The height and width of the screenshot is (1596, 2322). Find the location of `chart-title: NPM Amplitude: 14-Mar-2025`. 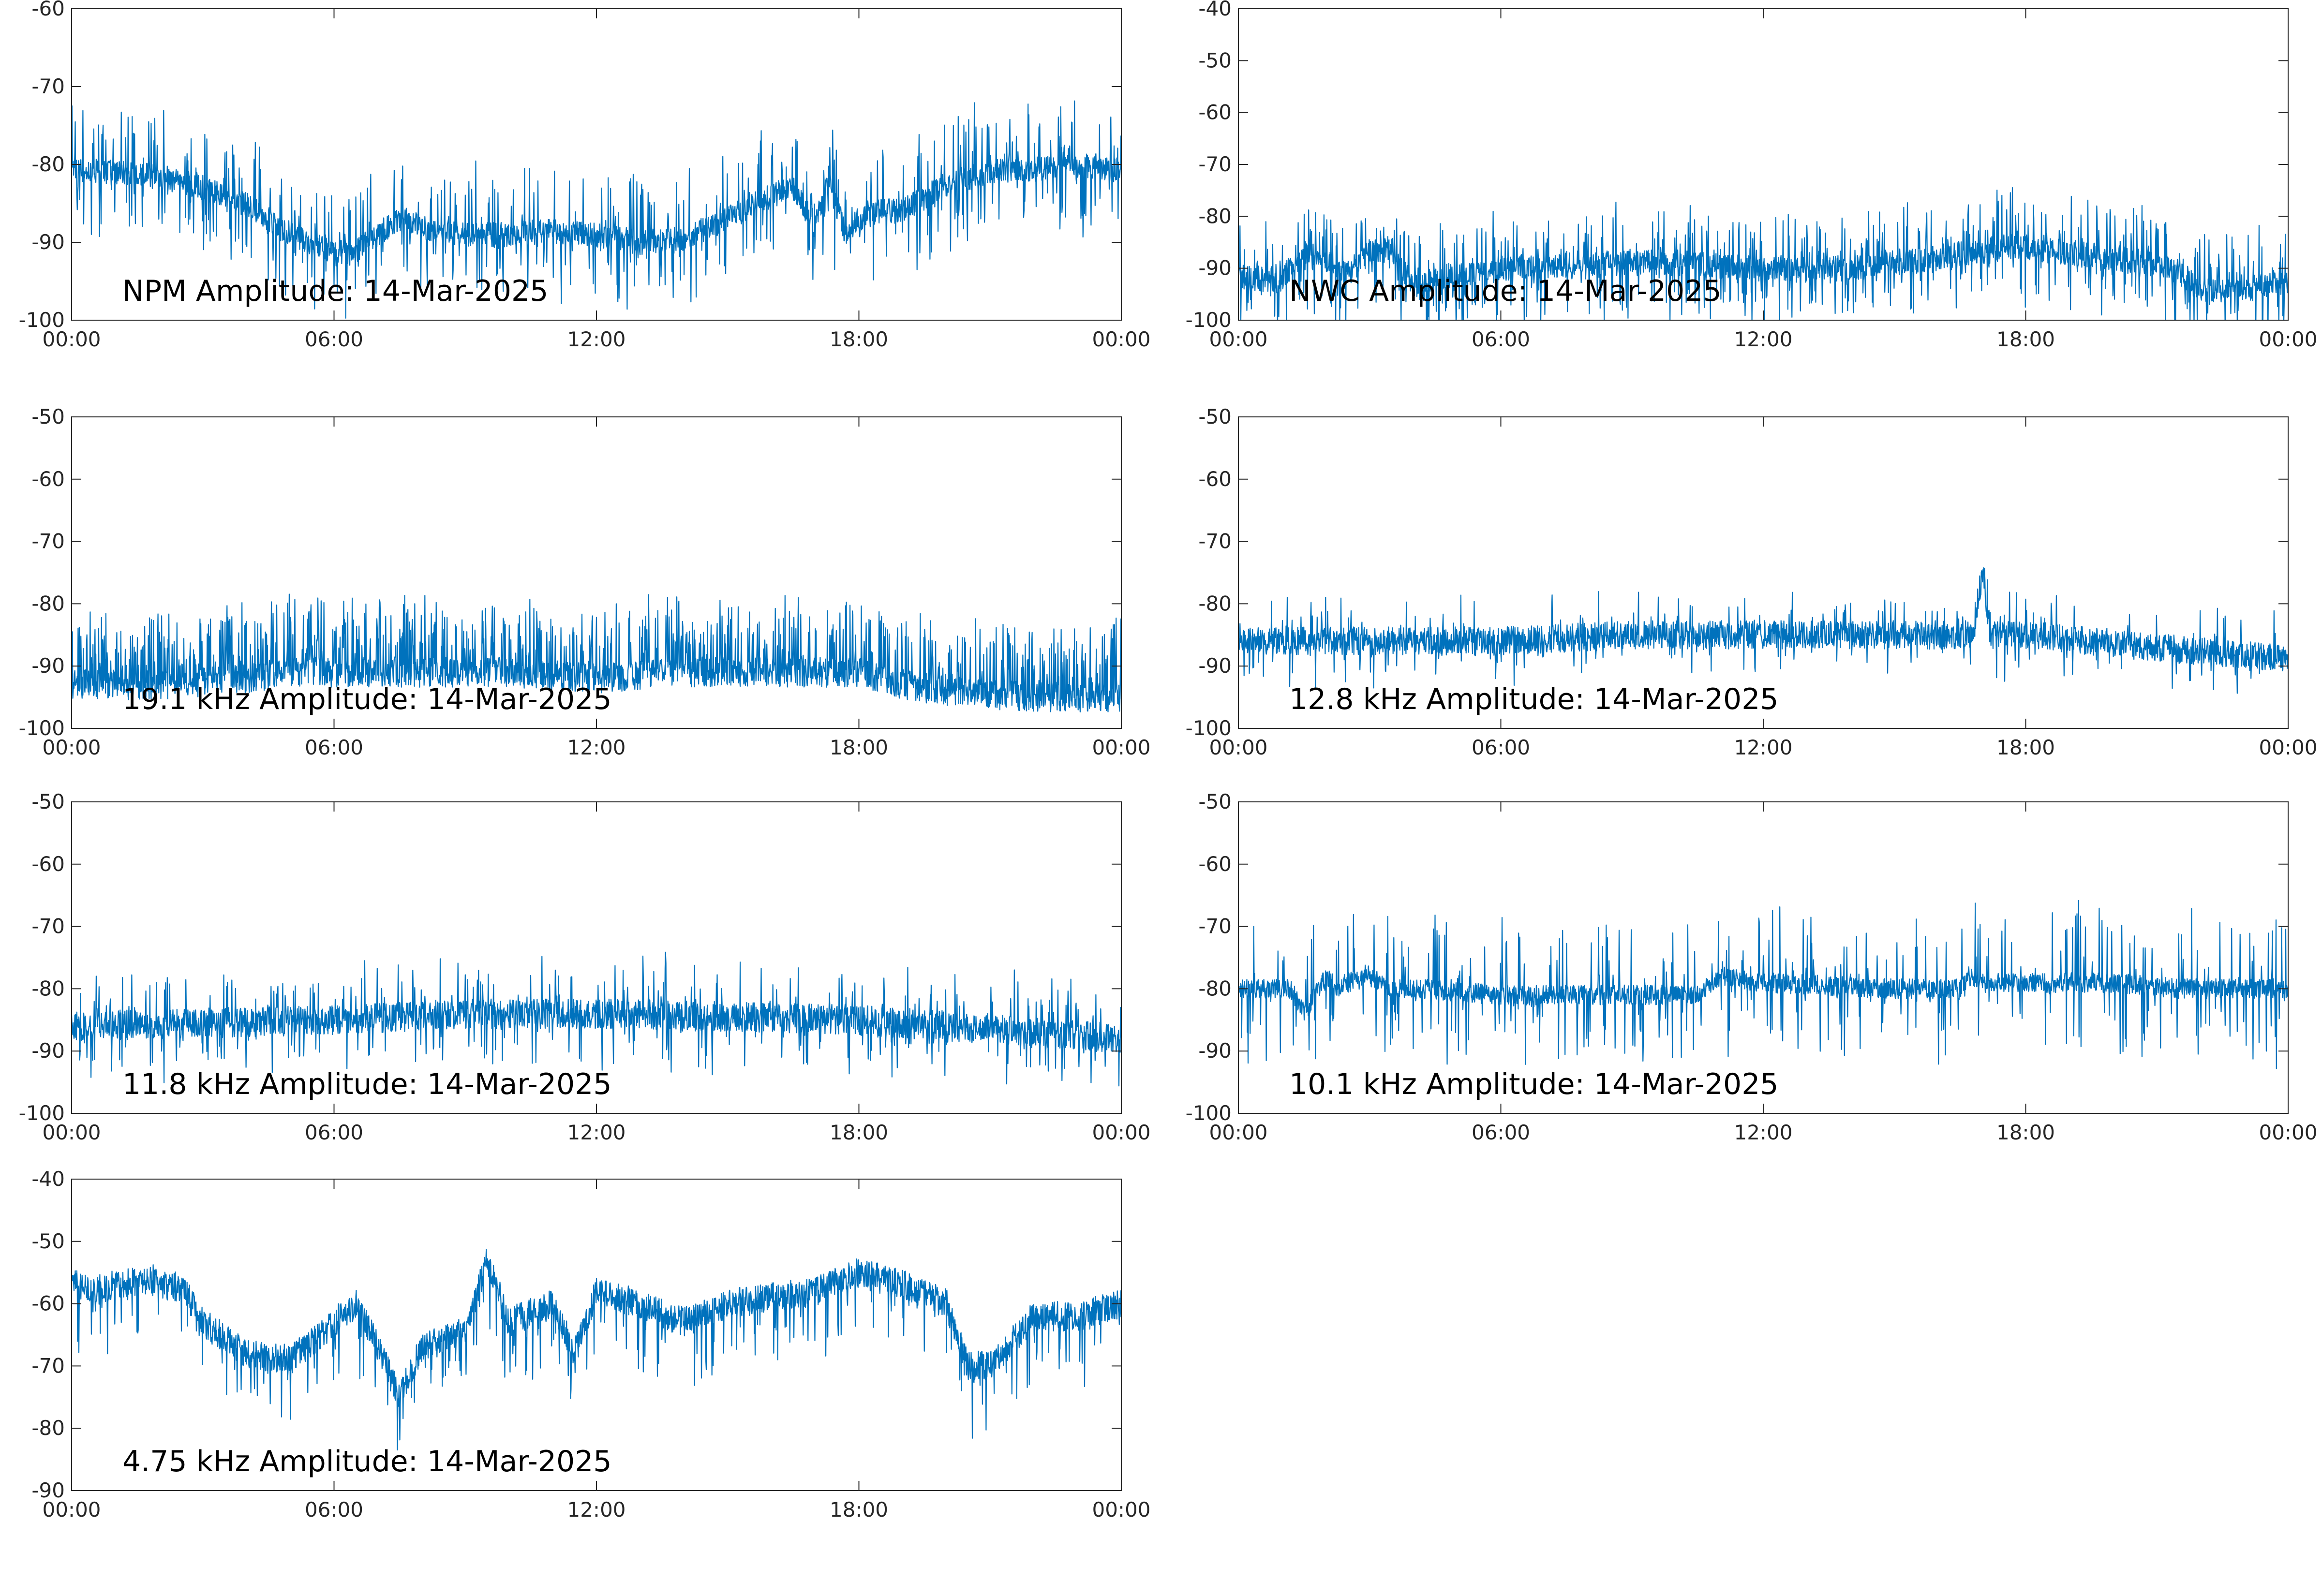

chart-title: NPM Amplitude: 14-Mar-2025 is located at coordinates (335, 291).